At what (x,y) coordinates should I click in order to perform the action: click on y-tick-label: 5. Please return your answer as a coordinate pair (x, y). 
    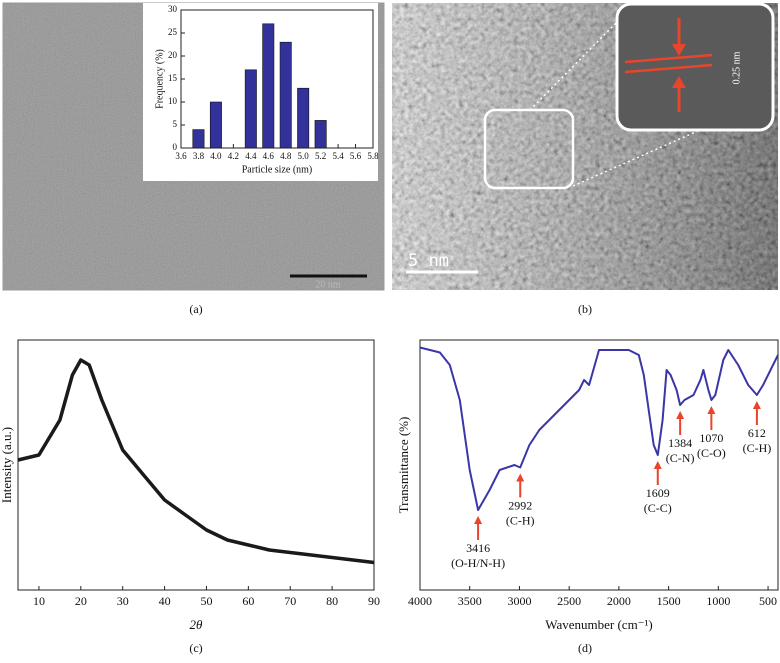
    Looking at the image, I should click on (175, 124).